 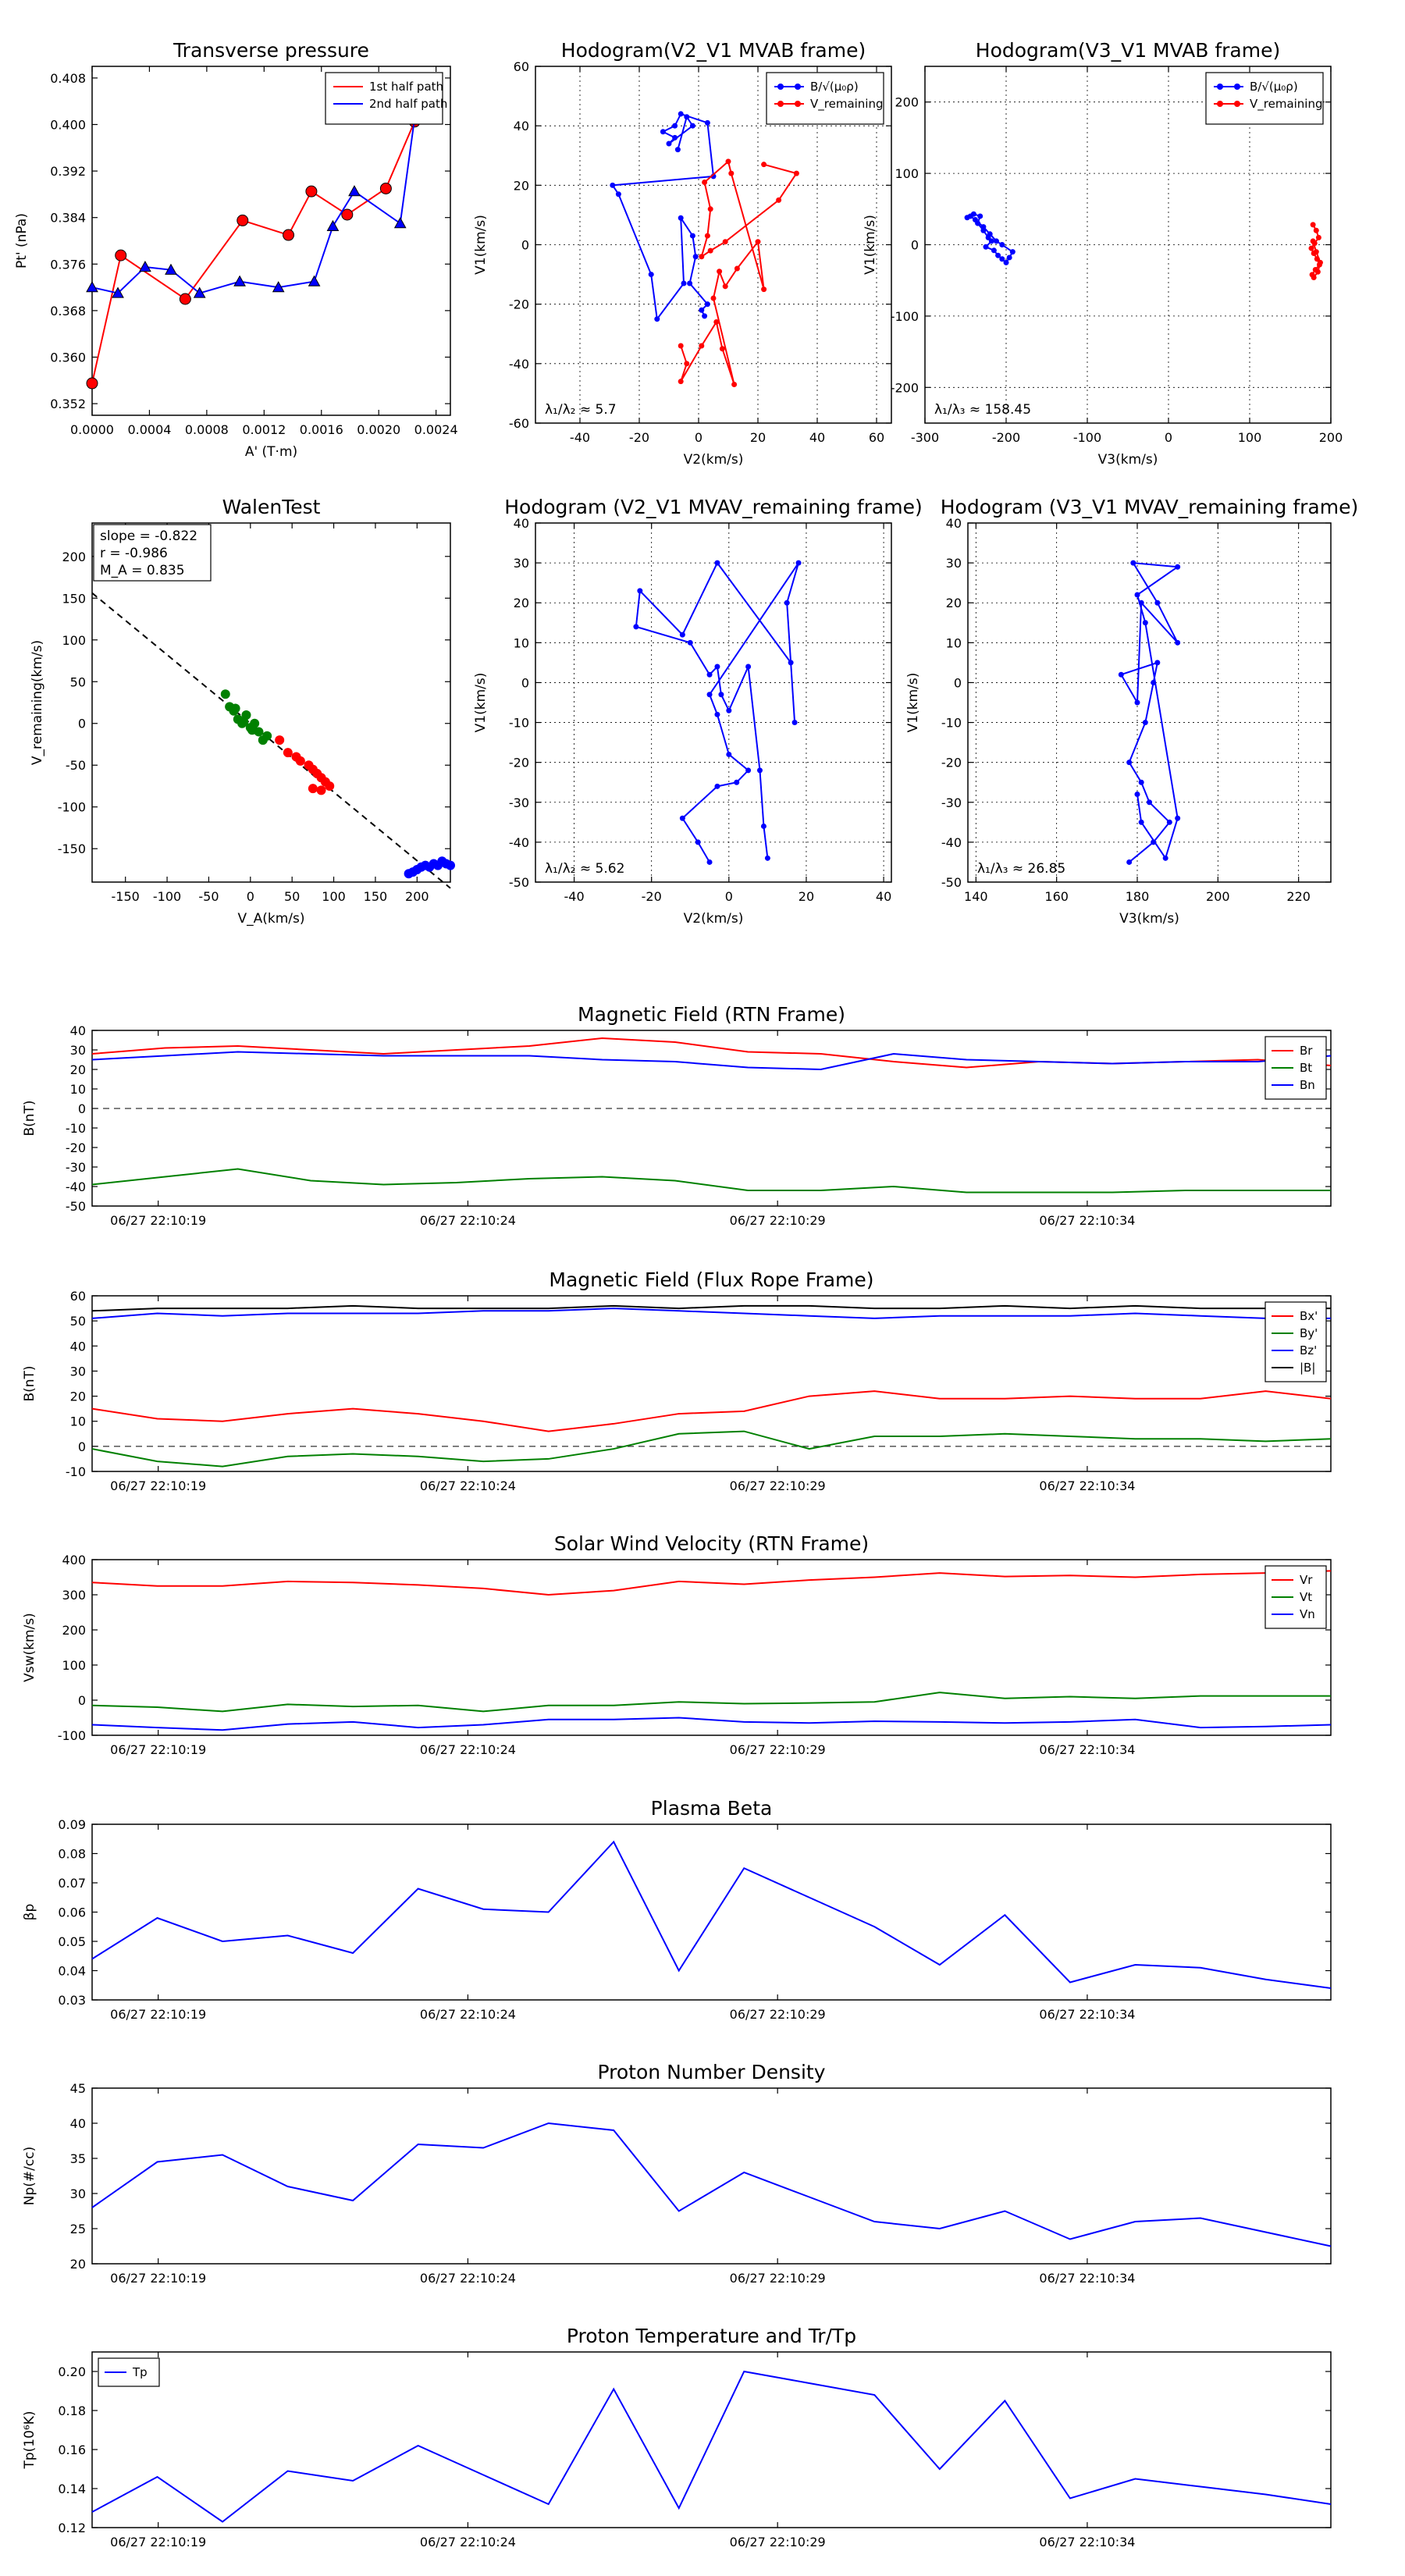 What do you see at coordinates (264, 429) in the screenshot?
I see `x-tick-label: 0.0012` at bounding box center [264, 429].